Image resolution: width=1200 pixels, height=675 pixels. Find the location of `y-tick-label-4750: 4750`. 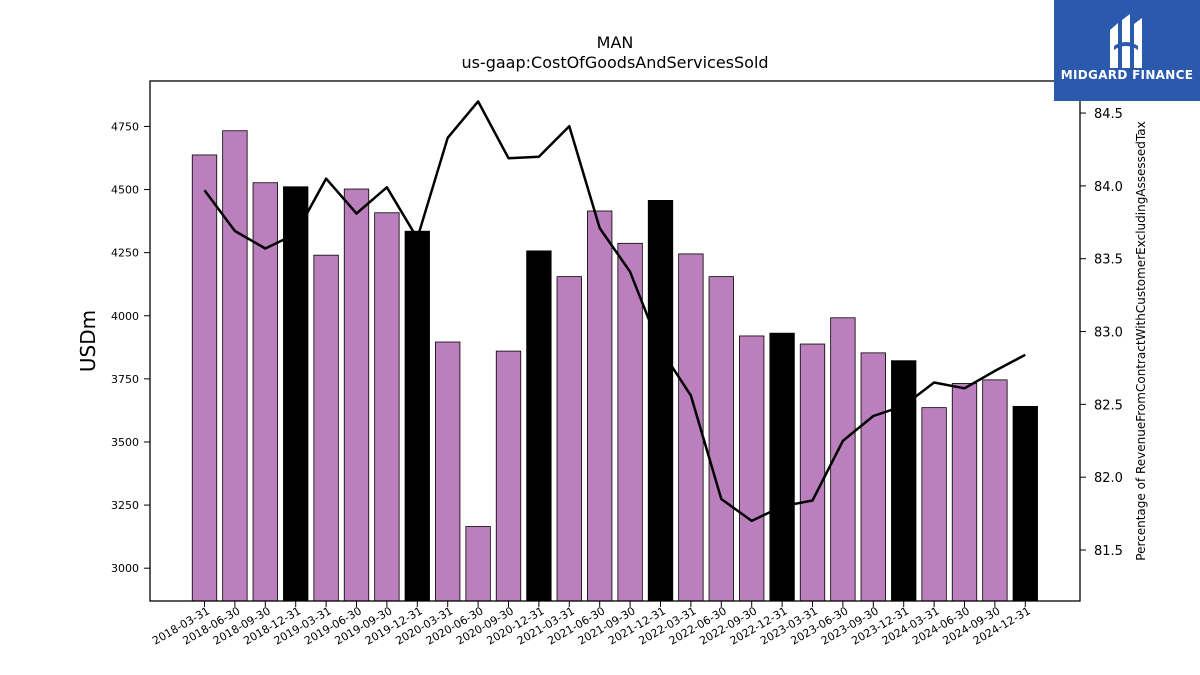

y-tick-label-4750: 4750 is located at coordinates (125, 126).